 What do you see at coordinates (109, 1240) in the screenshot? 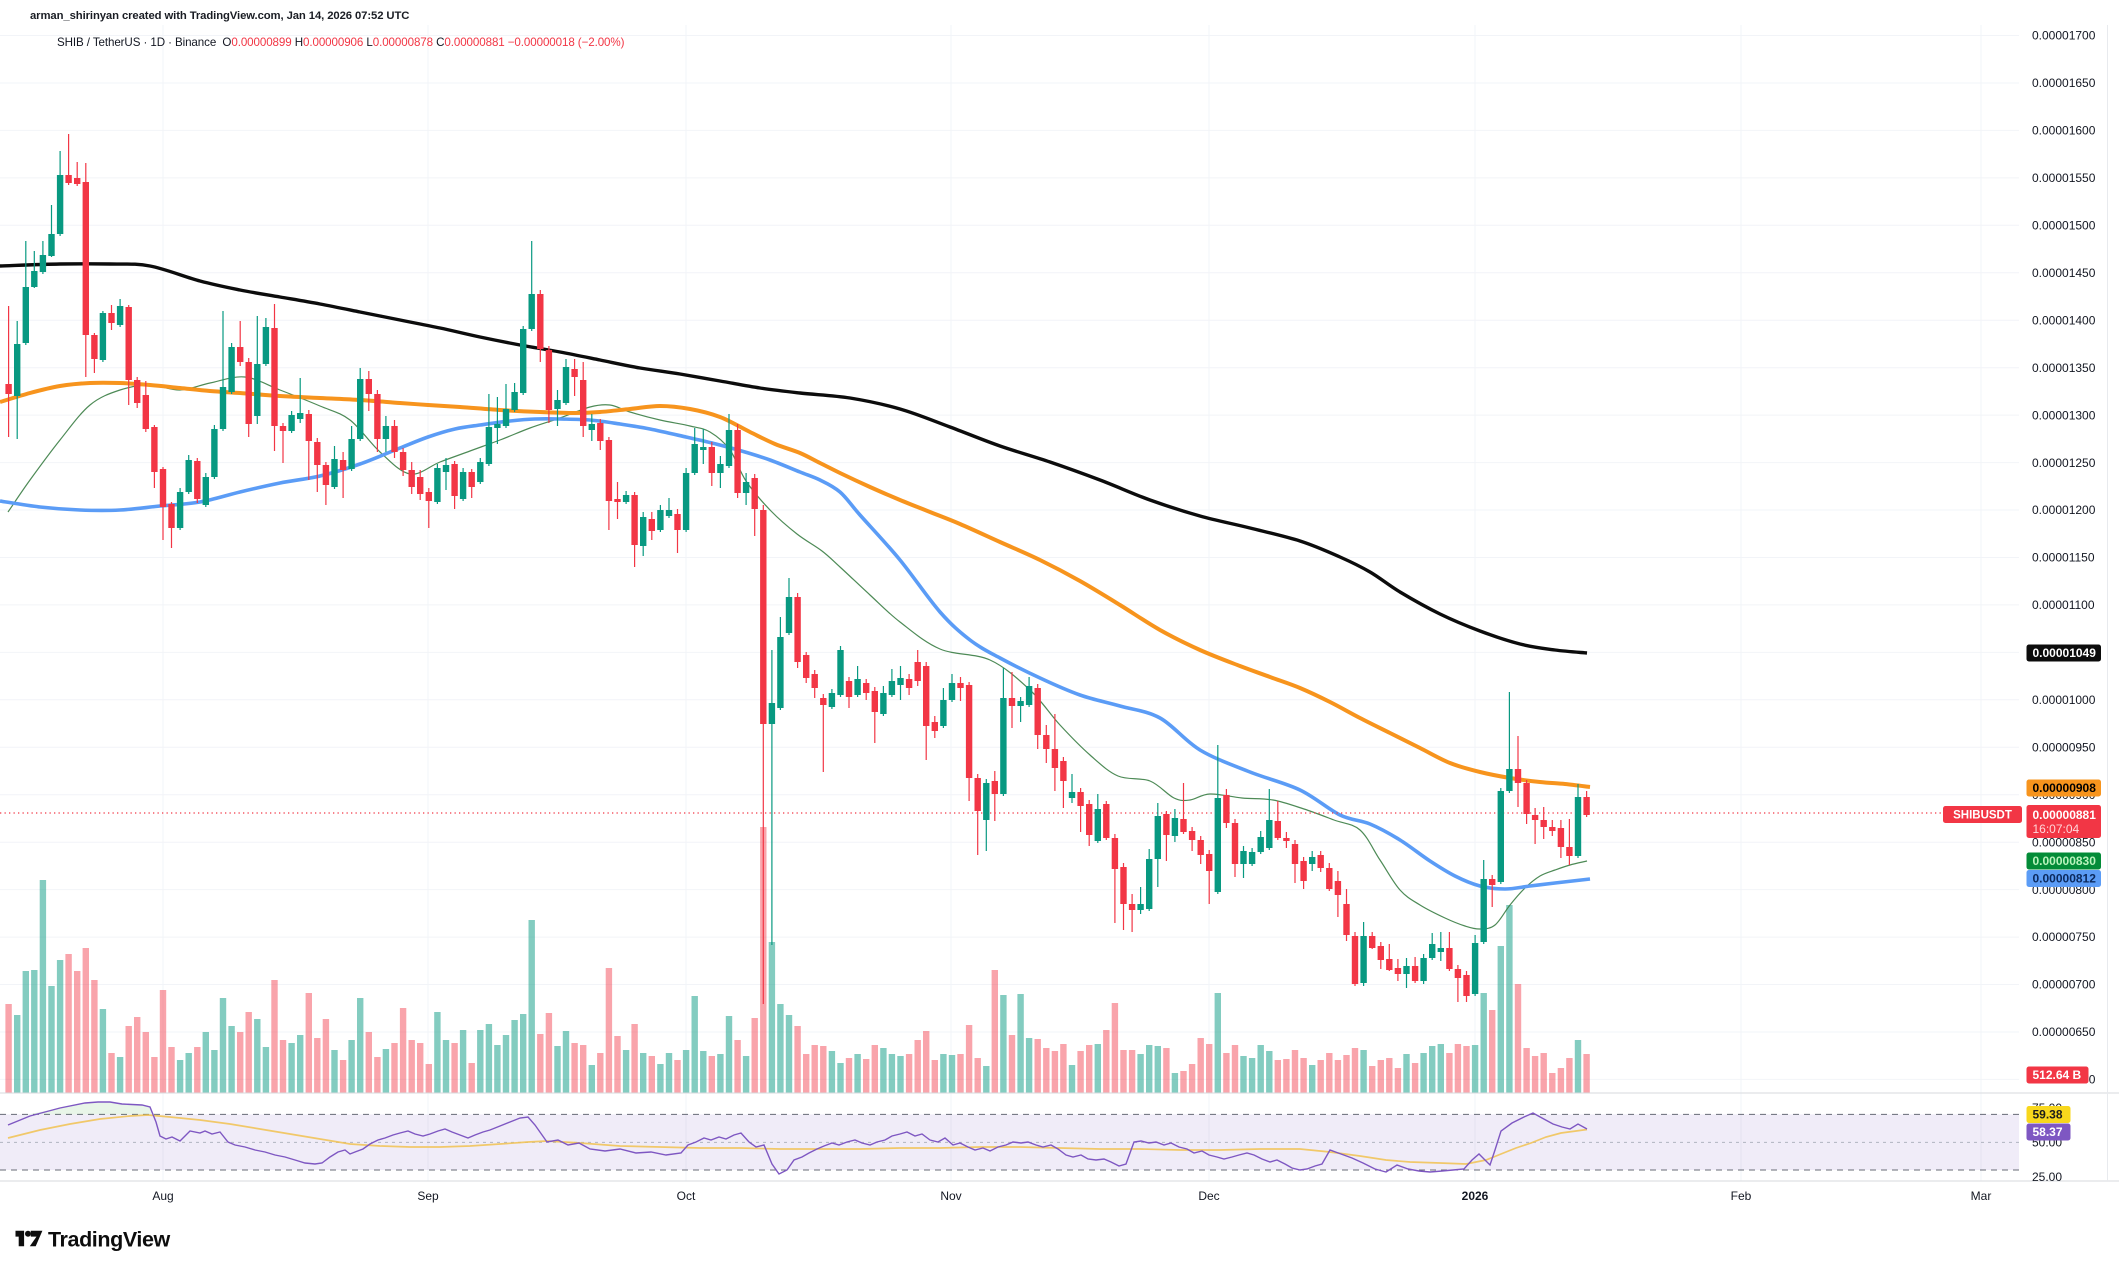
I see `svg-text: TradingView` at bounding box center [109, 1240].